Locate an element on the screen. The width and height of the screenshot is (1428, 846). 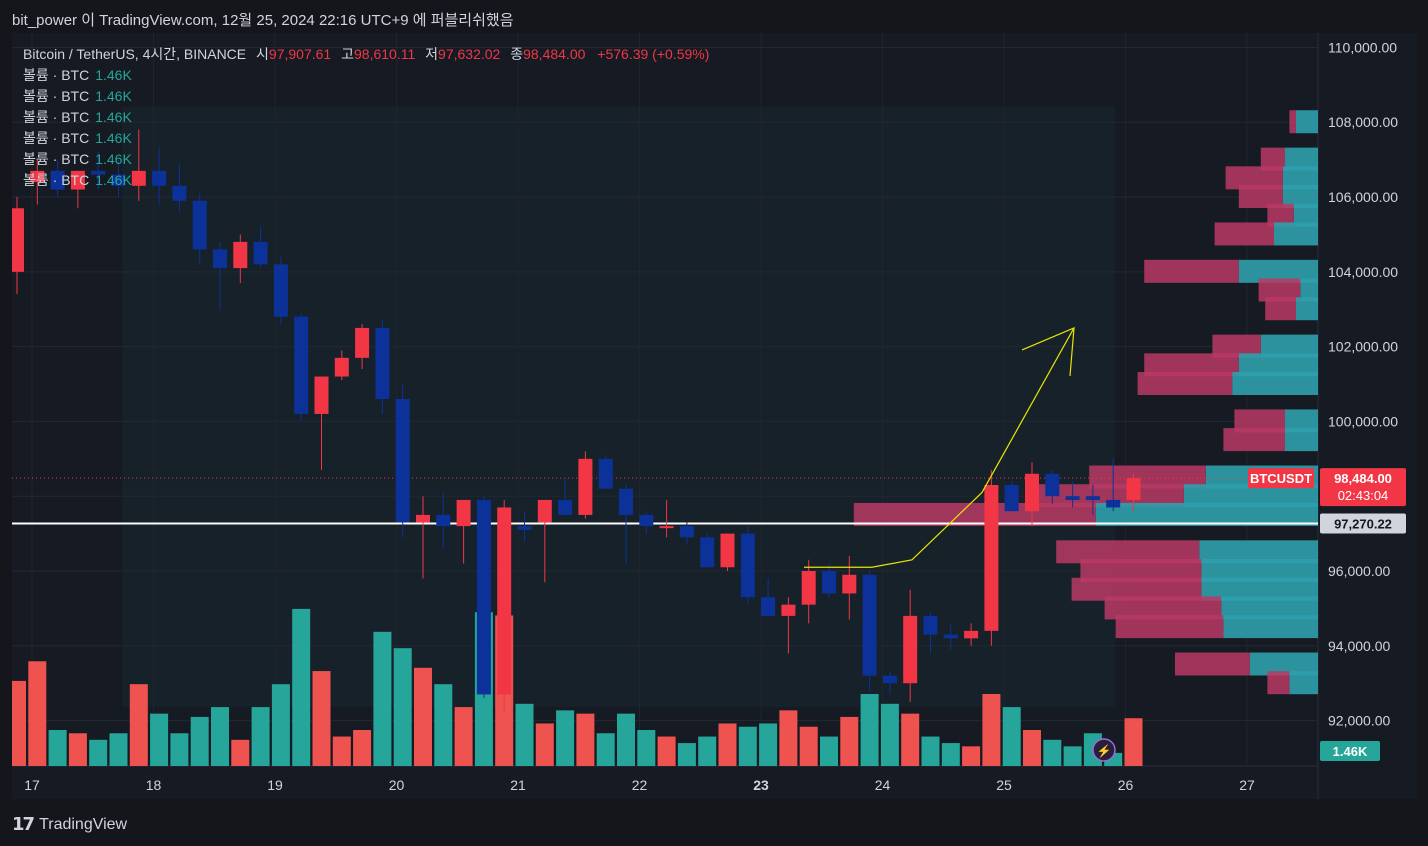
last-price-label: 98,484.00 is located at coordinates (1363, 478).